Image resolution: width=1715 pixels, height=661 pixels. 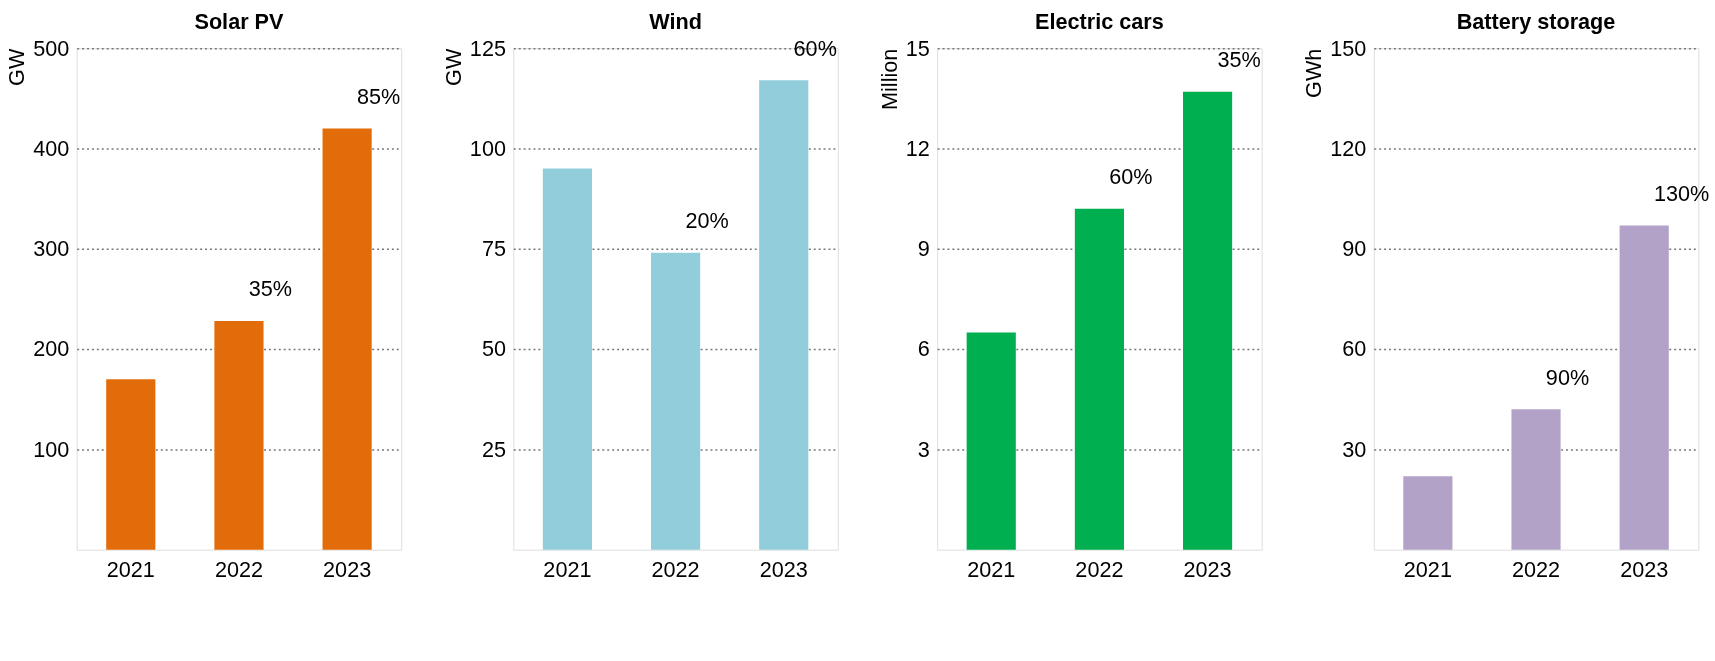 What do you see at coordinates (1354, 349) in the screenshot?
I see `y-tick-label: 60` at bounding box center [1354, 349].